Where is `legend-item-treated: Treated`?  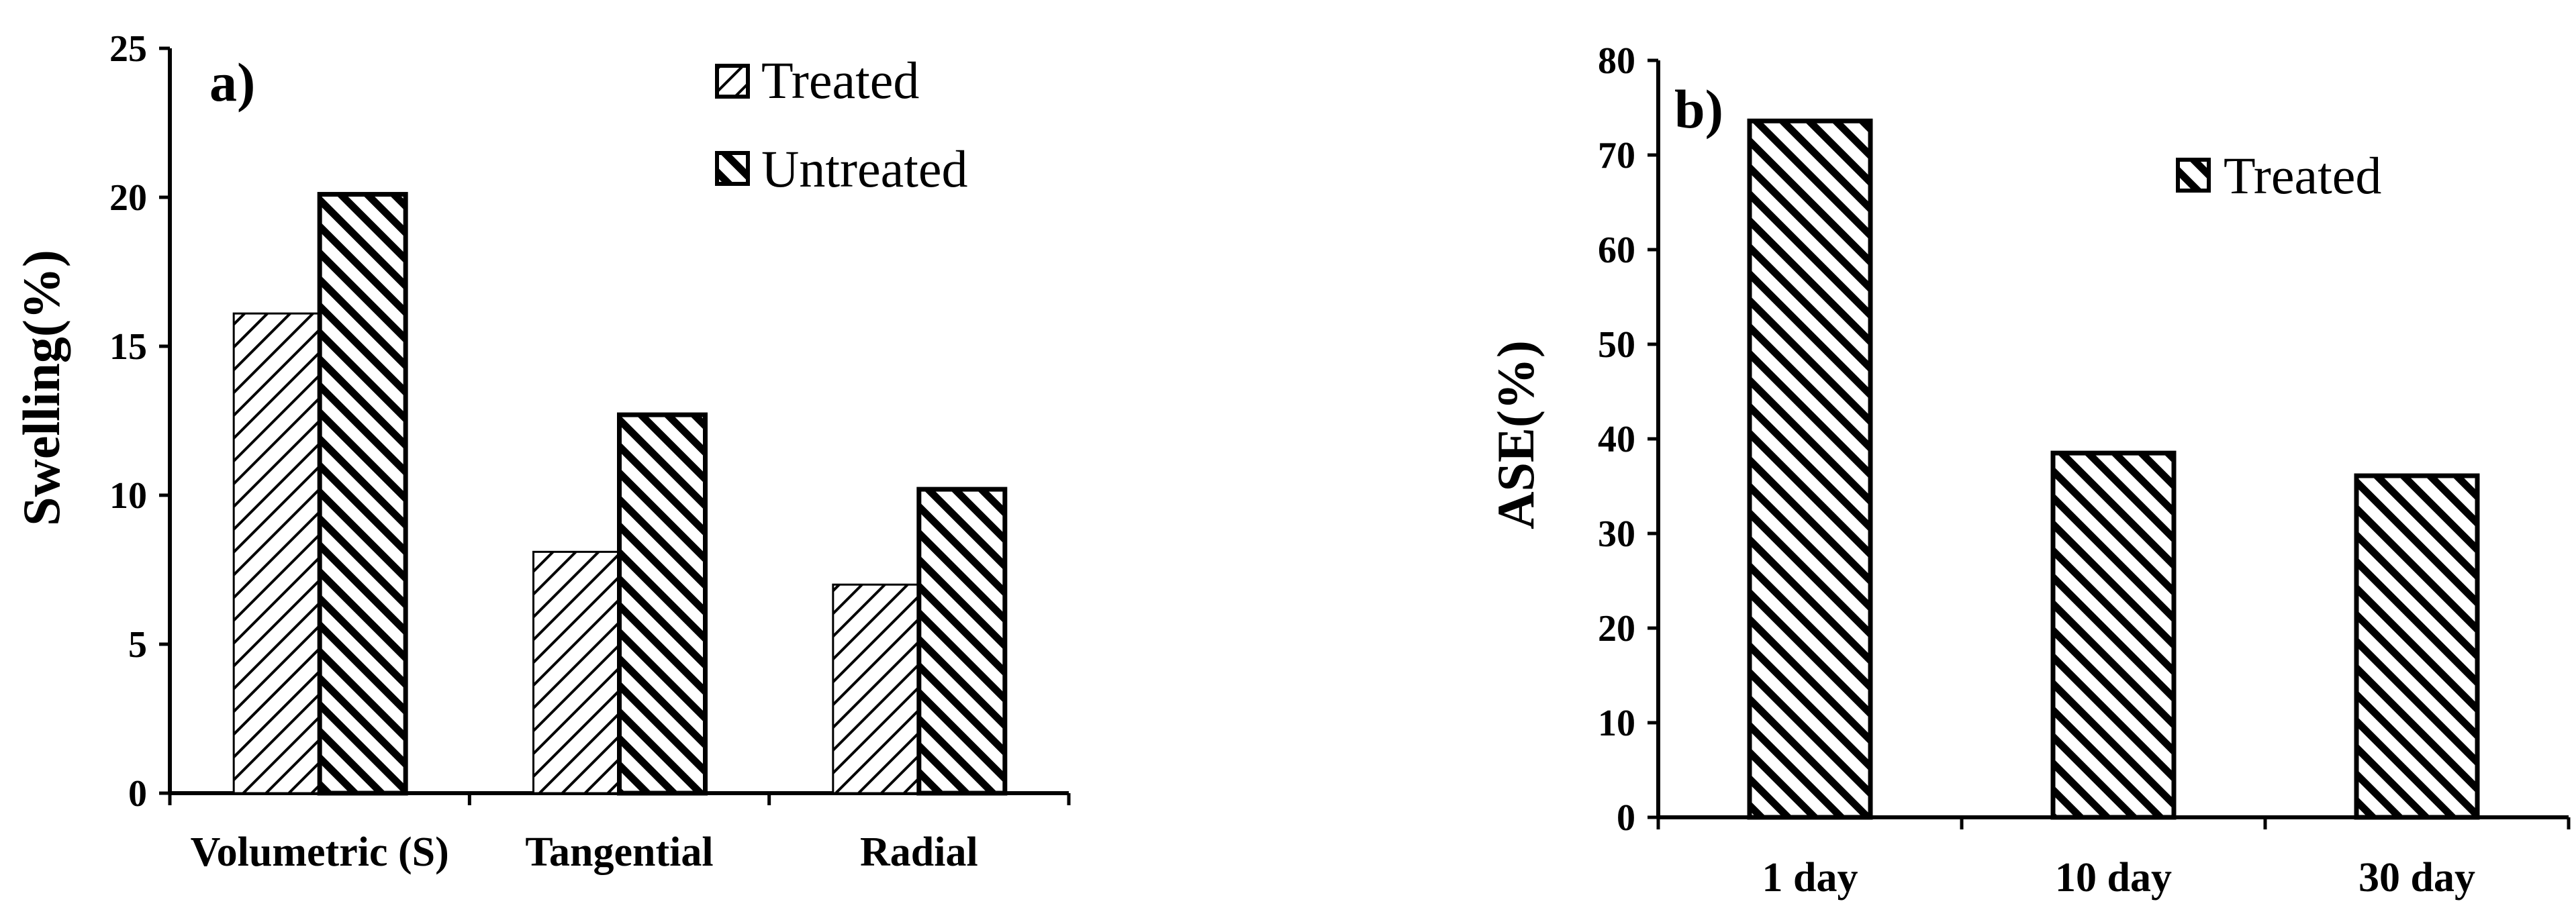
legend-item-treated: Treated is located at coordinates (817, 80).